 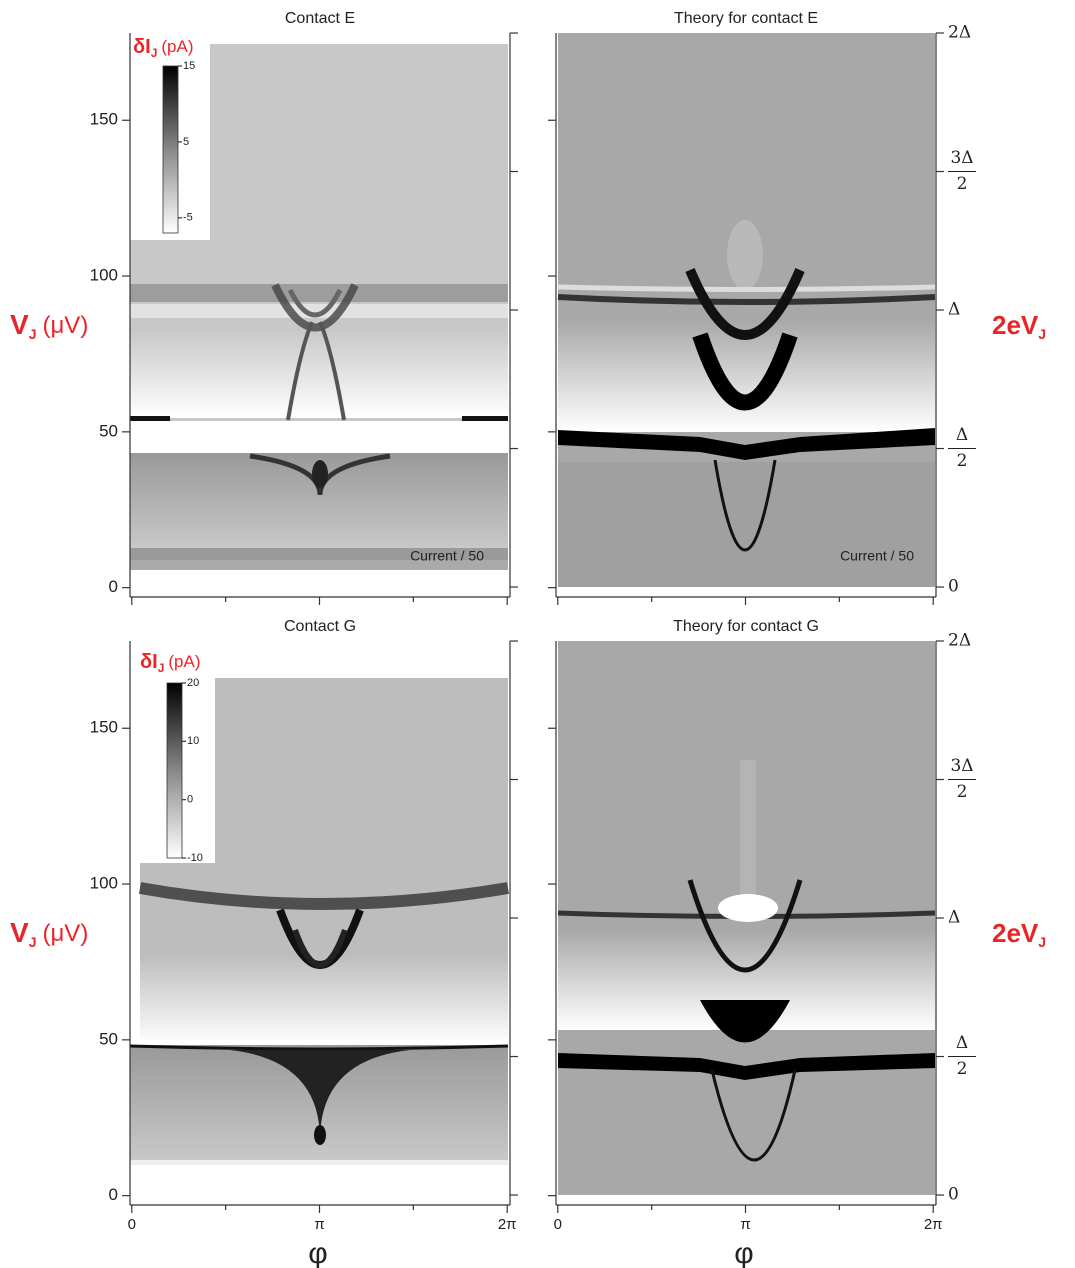 What do you see at coordinates (190, 800) in the screenshot?
I see `colorbar-tick-label: 0` at bounding box center [190, 800].